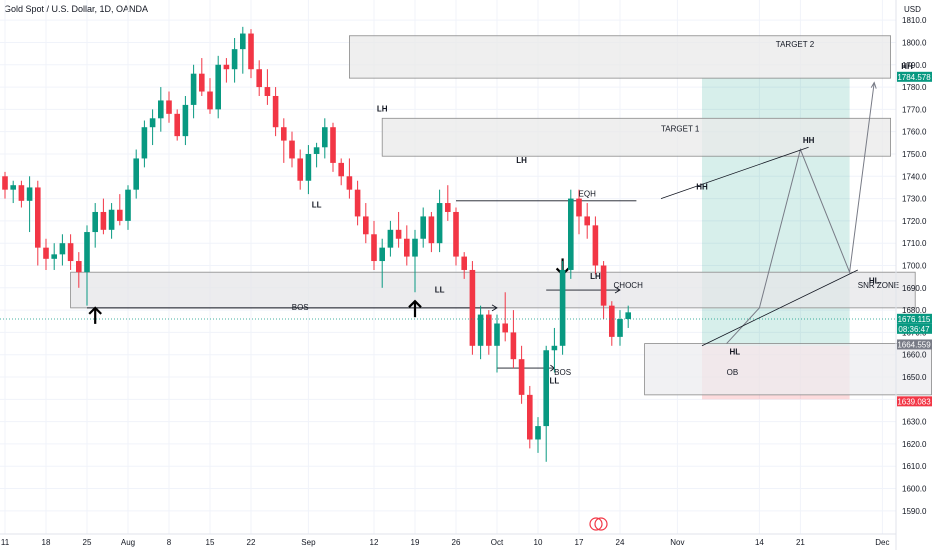 The height and width of the screenshot is (550, 932). I want to click on y-tick-label: 1730.0, so click(914, 199).